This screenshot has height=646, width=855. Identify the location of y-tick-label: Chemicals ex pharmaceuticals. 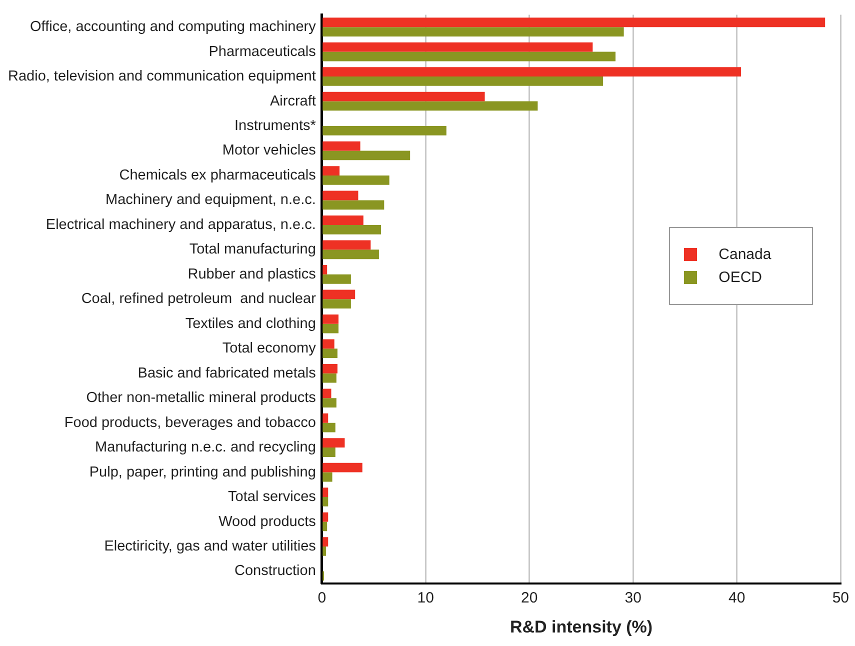
(217, 175).